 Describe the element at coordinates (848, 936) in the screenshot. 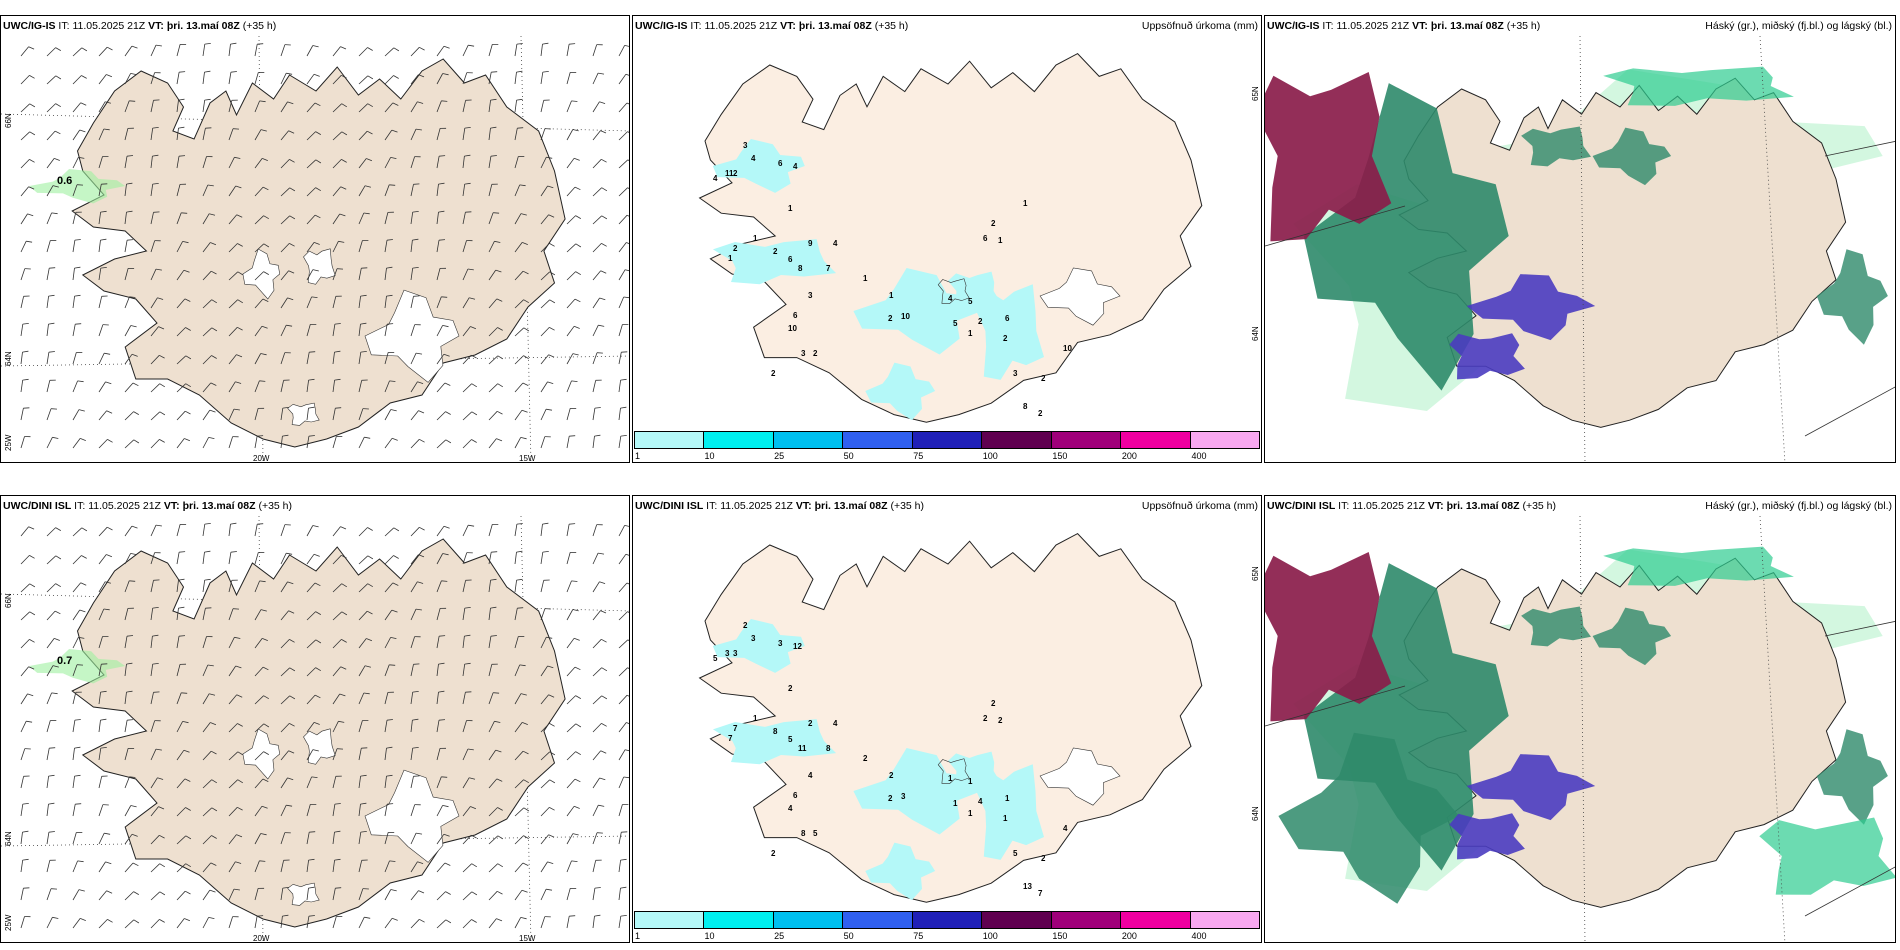

I see `legend-tick: 50` at that location.